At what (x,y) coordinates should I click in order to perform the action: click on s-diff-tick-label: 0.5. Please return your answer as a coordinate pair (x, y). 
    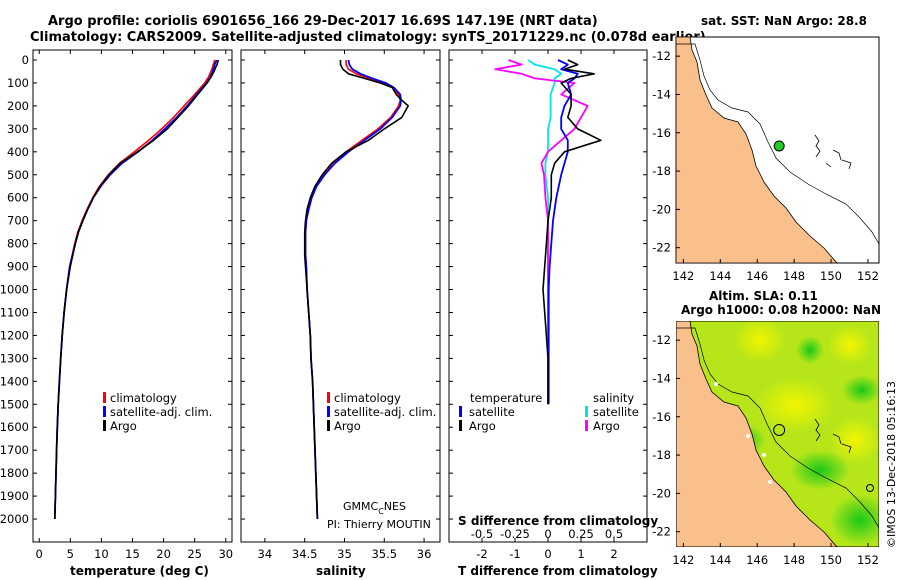
    Looking at the image, I should click on (614, 534).